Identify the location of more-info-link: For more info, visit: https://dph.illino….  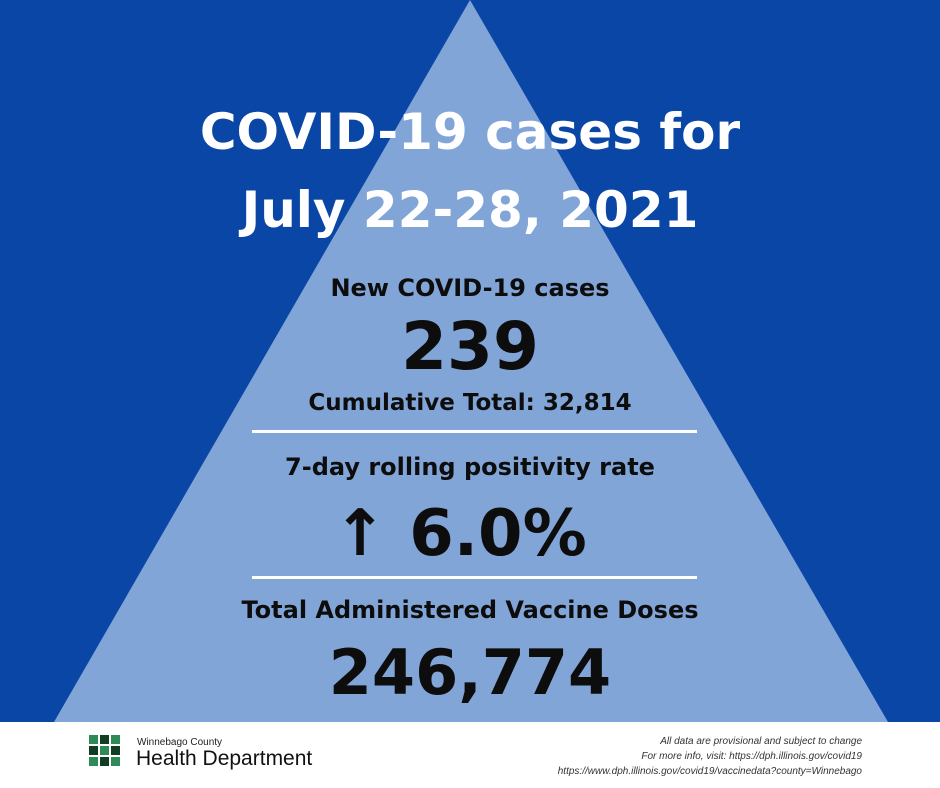
(751, 756).